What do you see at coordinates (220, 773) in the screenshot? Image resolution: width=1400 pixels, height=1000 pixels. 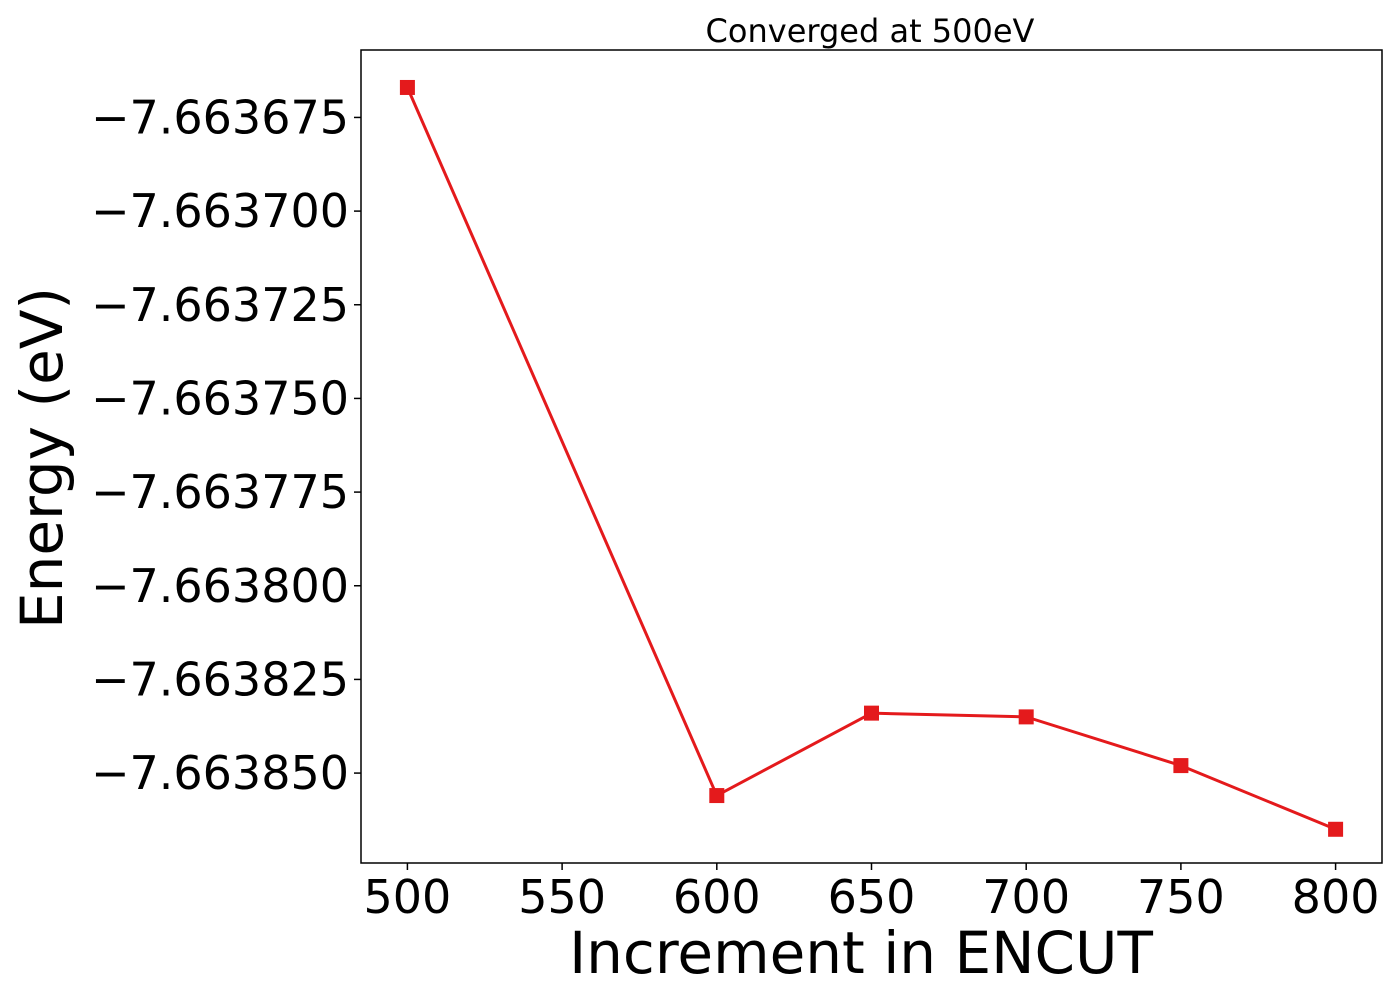 I see `y-tick-label: −7.663850` at bounding box center [220, 773].